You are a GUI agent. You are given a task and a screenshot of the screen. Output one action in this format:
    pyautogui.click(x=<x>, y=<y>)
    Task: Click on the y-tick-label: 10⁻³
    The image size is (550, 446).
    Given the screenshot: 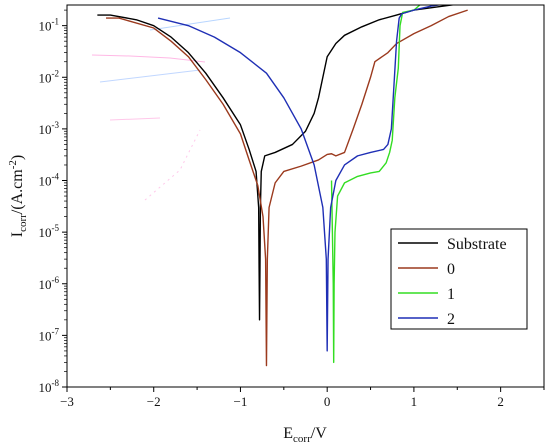 What is the action you would take?
    pyautogui.click(x=49, y=128)
    